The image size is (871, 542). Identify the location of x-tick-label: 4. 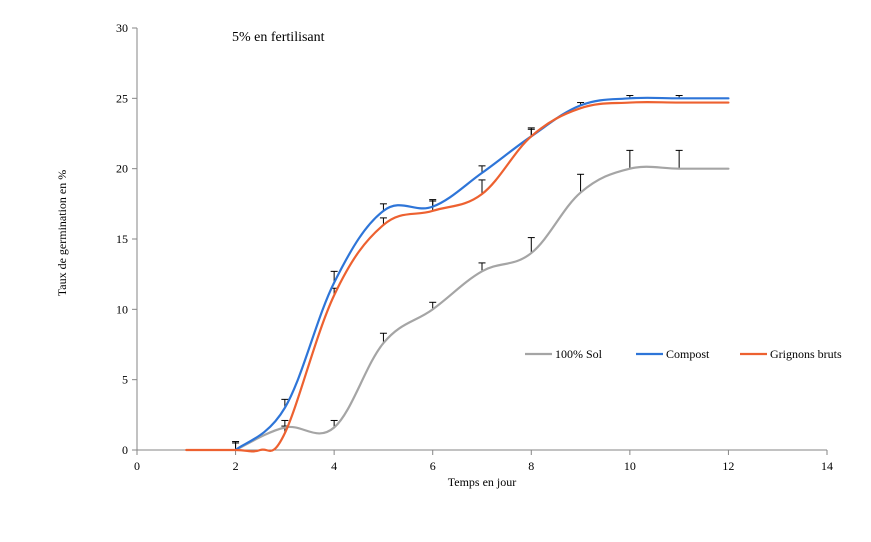
(334, 466).